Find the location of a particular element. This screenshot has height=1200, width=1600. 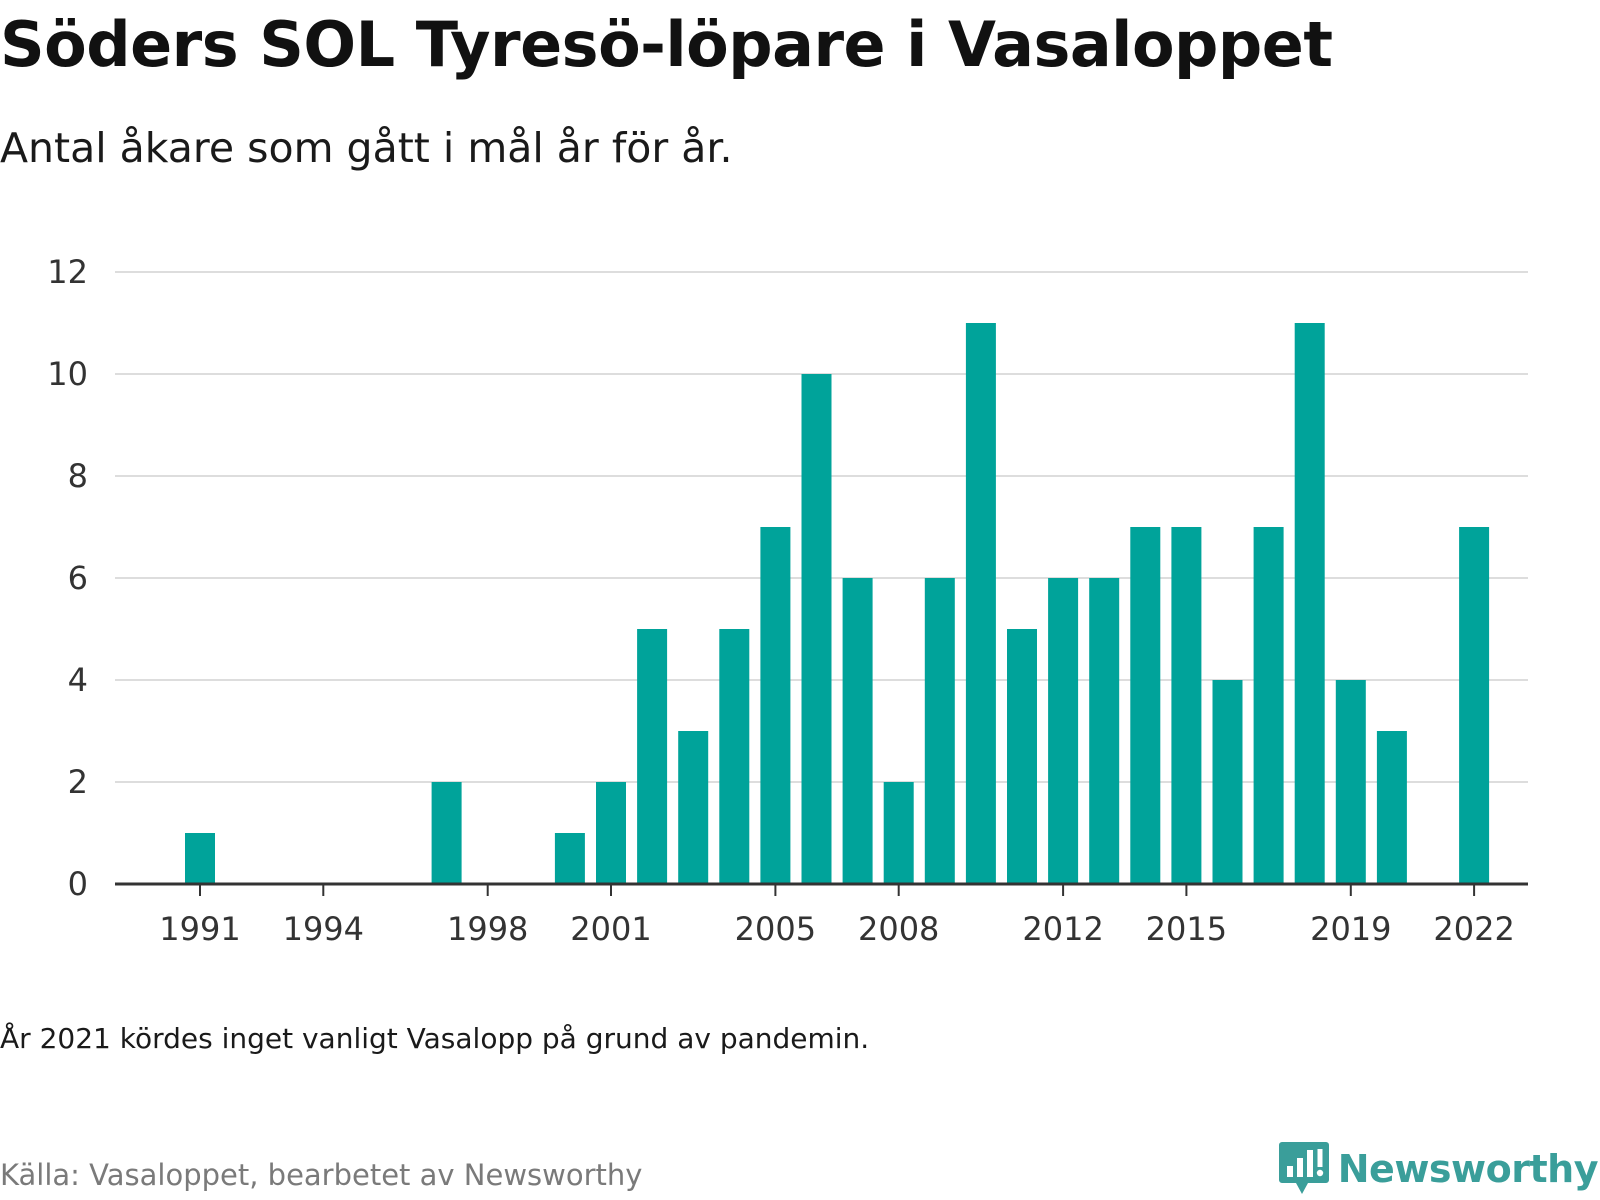

chart-subtitle: Antal åkare som gått i mål år för år. is located at coordinates (366, 148).